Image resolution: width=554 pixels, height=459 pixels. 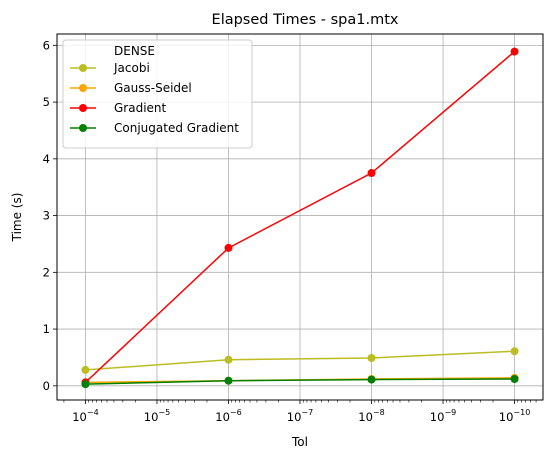 What do you see at coordinates (153, 88) in the screenshot?
I see `legend-label-gauss-seidel: Gauss-Seidel` at bounding box center [153, 88].